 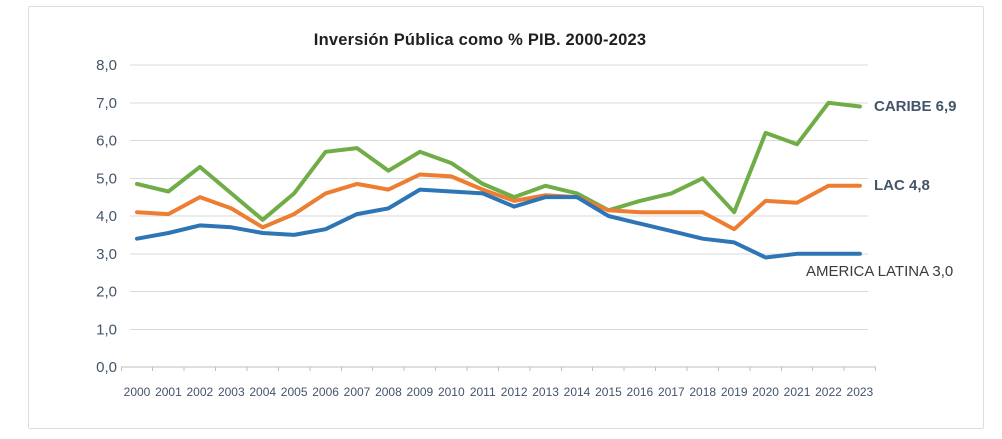 What do you see at coordinates (902, 185) in the screenshot?
I see `series-label-lac: LAC 4,8` at bounding box center [902, 185].